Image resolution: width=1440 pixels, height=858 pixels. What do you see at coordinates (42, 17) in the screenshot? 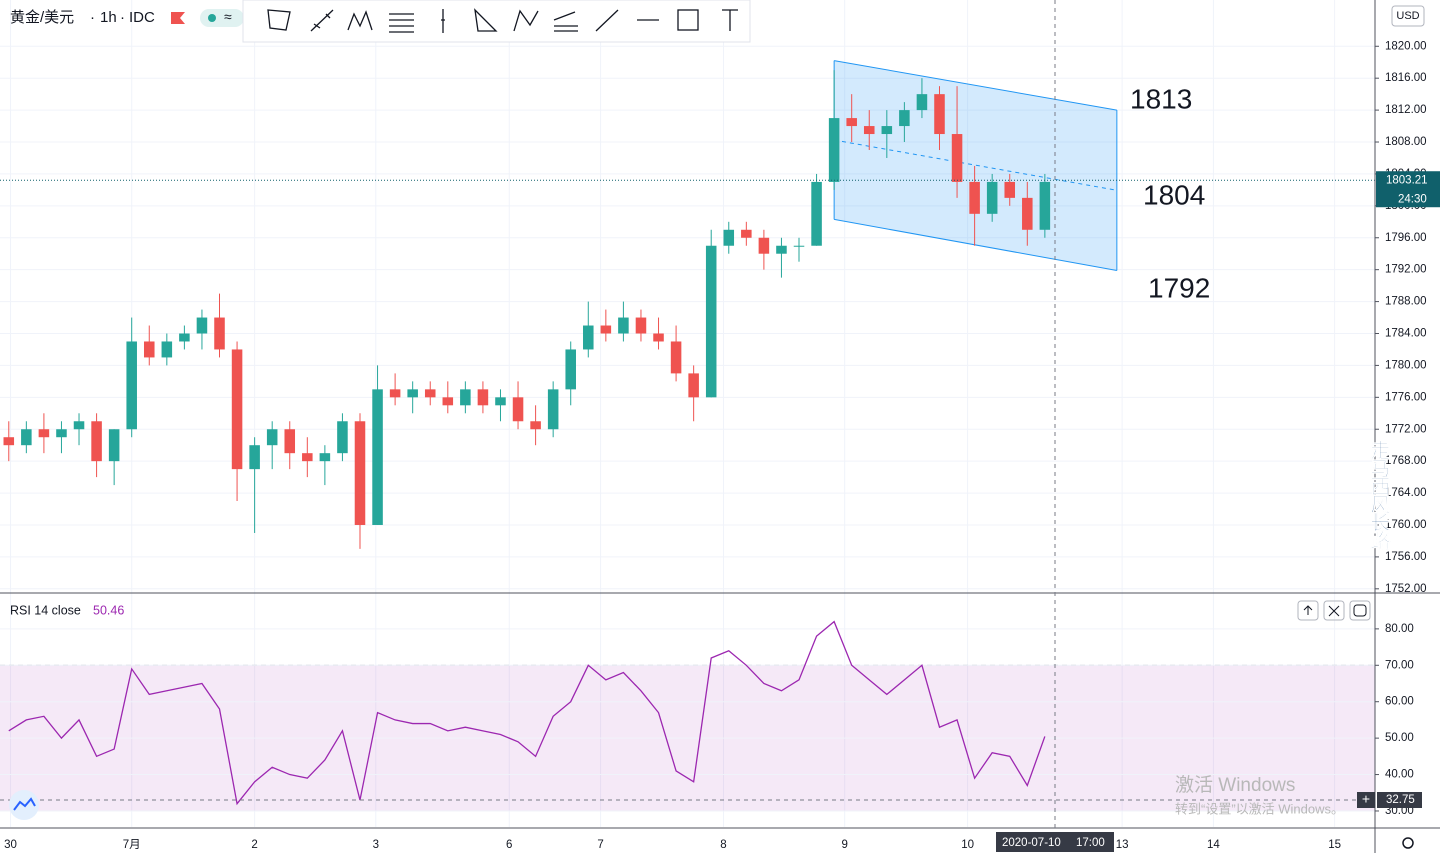
I see `symbol: 黄金/美元` at bounding box center [42, 17].